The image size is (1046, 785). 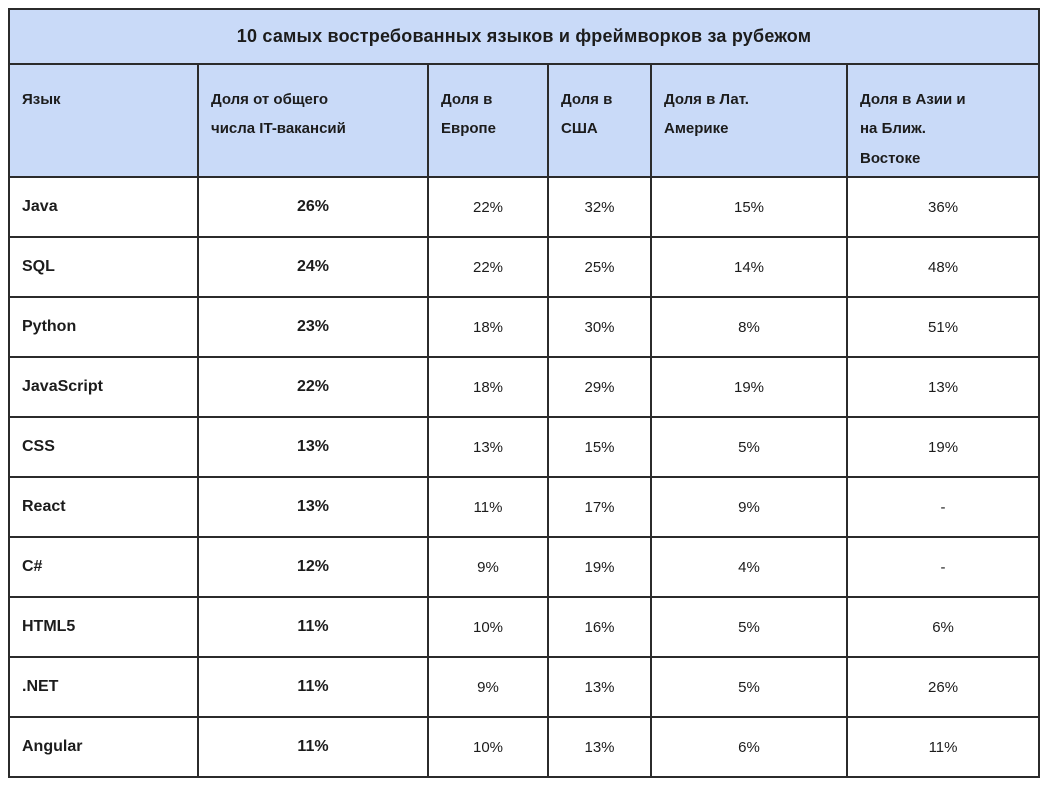 What do you see at coordinates (103, 387) in the screenshot?
I see `language-cell: JavaScript` at bounding box center [103, 387].